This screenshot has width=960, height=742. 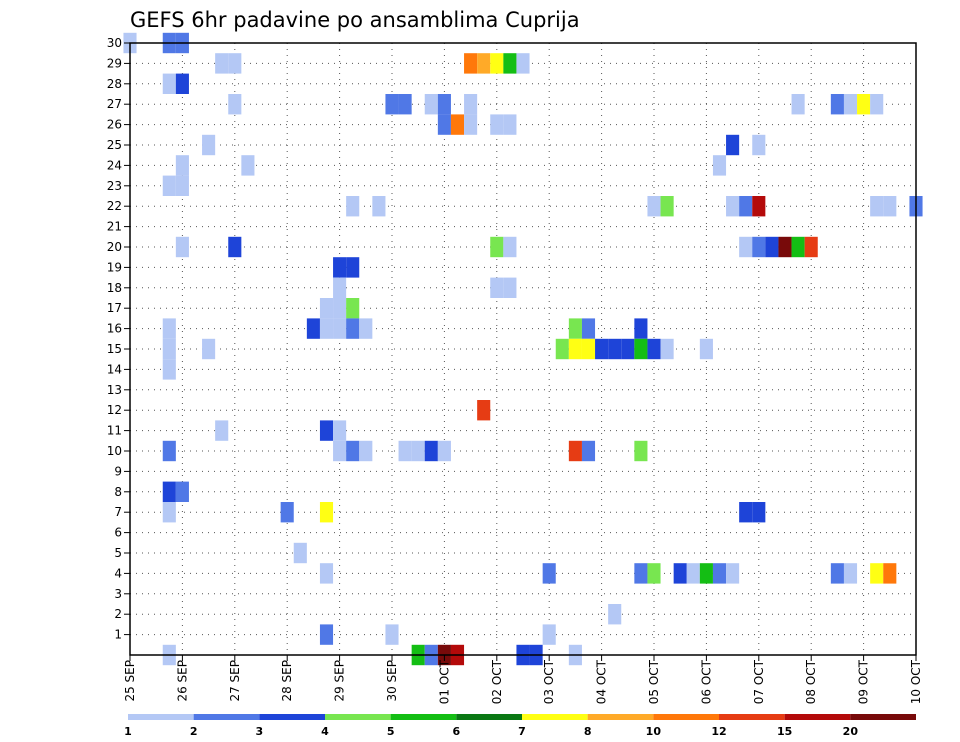 I want to click on y-tick-label: 8, so click(x=118, y=492).